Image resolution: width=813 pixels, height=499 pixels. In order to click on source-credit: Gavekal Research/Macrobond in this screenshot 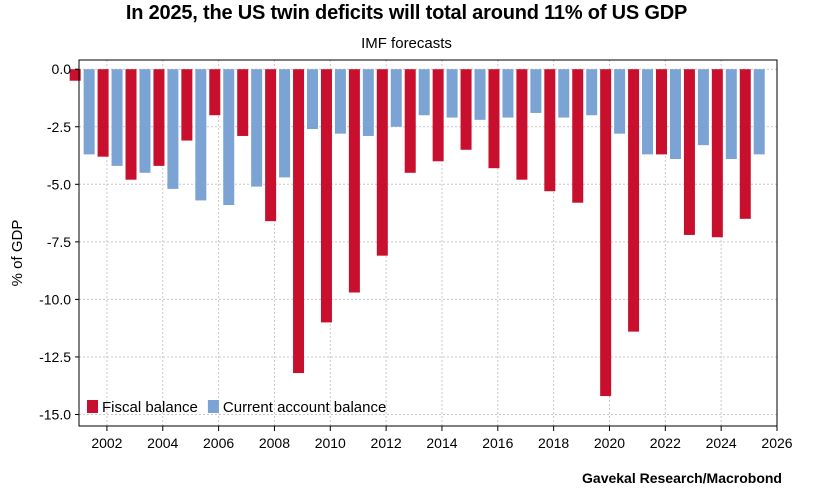, I will do `click(682, 478)`.